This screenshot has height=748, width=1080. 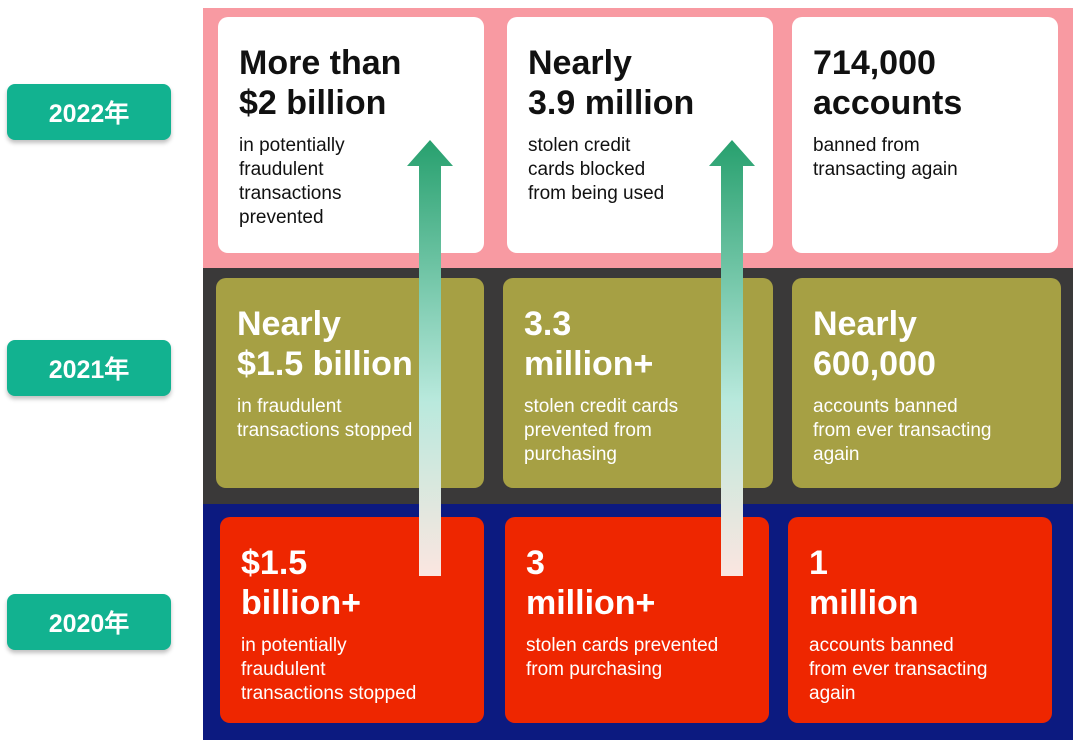 I want to click on card-headline: 1 million, so click(x=864, y=583).